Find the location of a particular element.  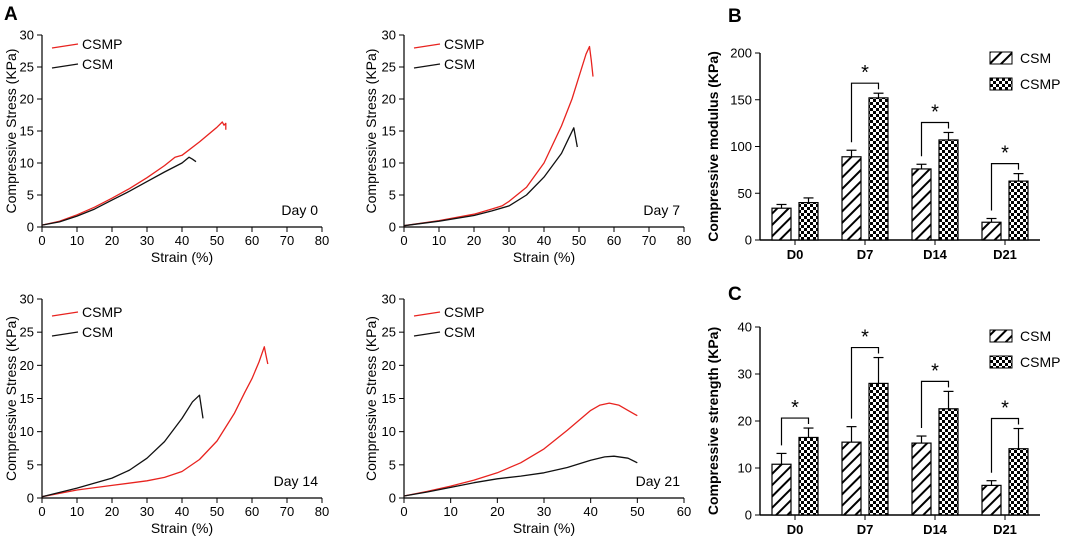

day-annotation: Day 7 is located at coordinates (661, 210).